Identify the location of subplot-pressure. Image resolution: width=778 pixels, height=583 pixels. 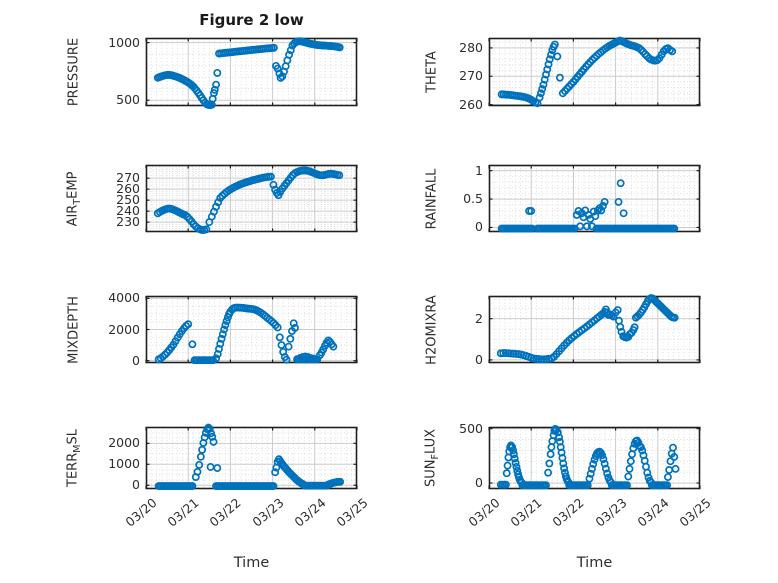
(251, 73).